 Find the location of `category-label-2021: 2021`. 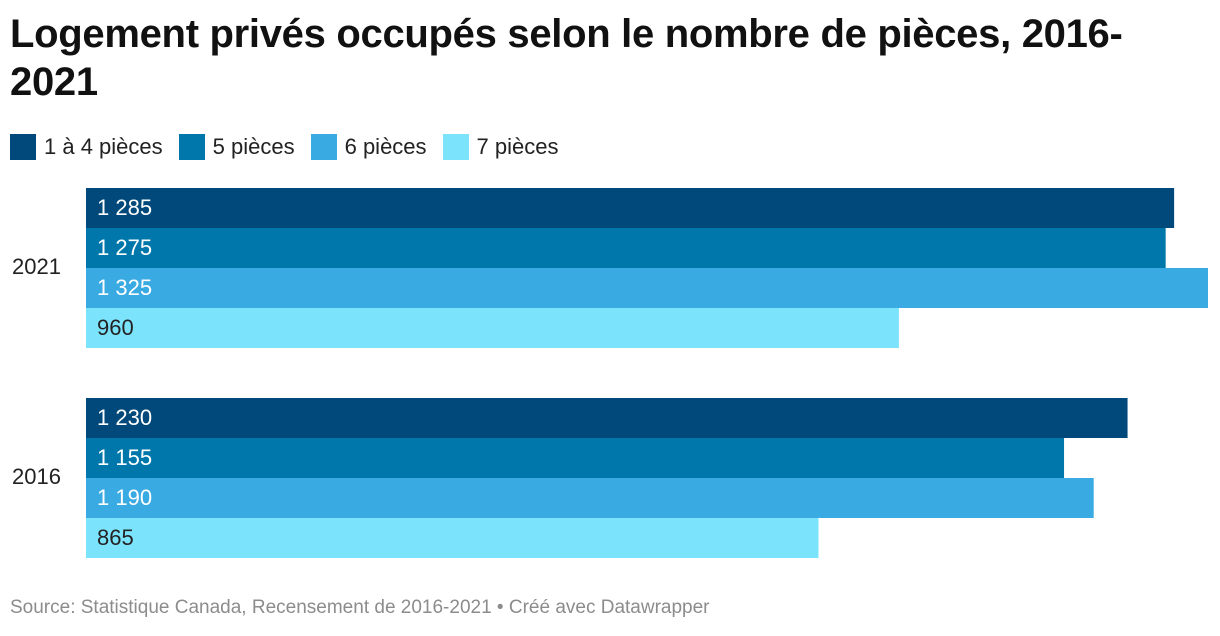

category-label-2021: 2021 is located at coordinates (36, 266).